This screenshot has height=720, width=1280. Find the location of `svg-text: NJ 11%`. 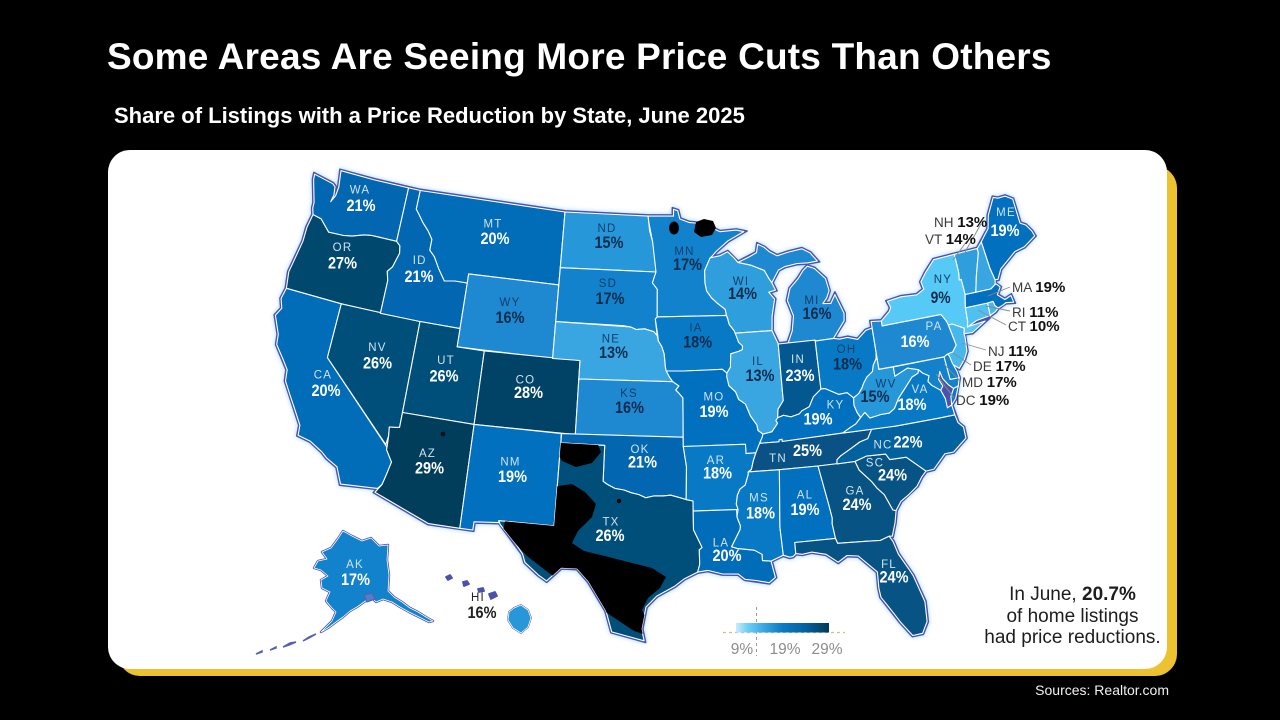

svg-text: NJ 11% is located at coordinates (1012, 351).